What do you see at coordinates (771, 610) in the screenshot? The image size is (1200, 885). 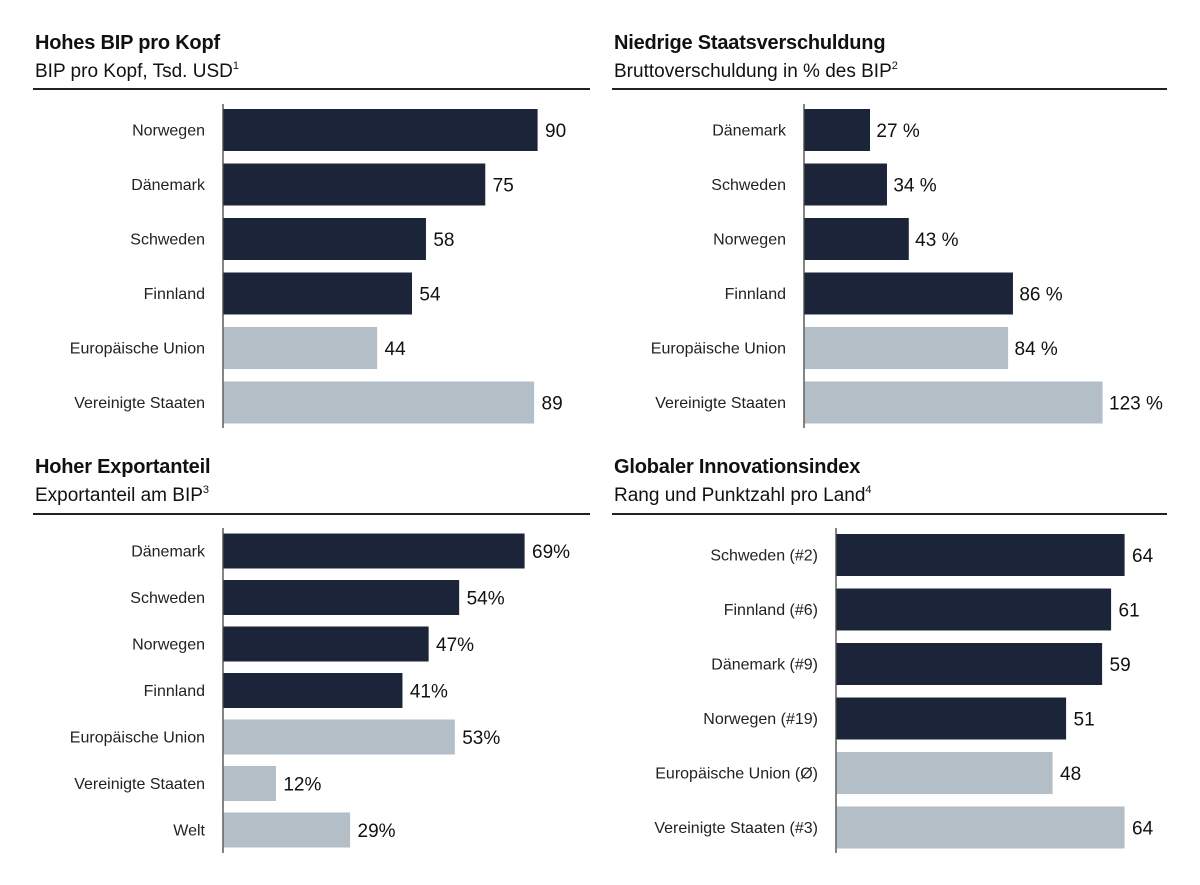 I see `category-label: Finnland (#6)` at bounding box center [771, 610].